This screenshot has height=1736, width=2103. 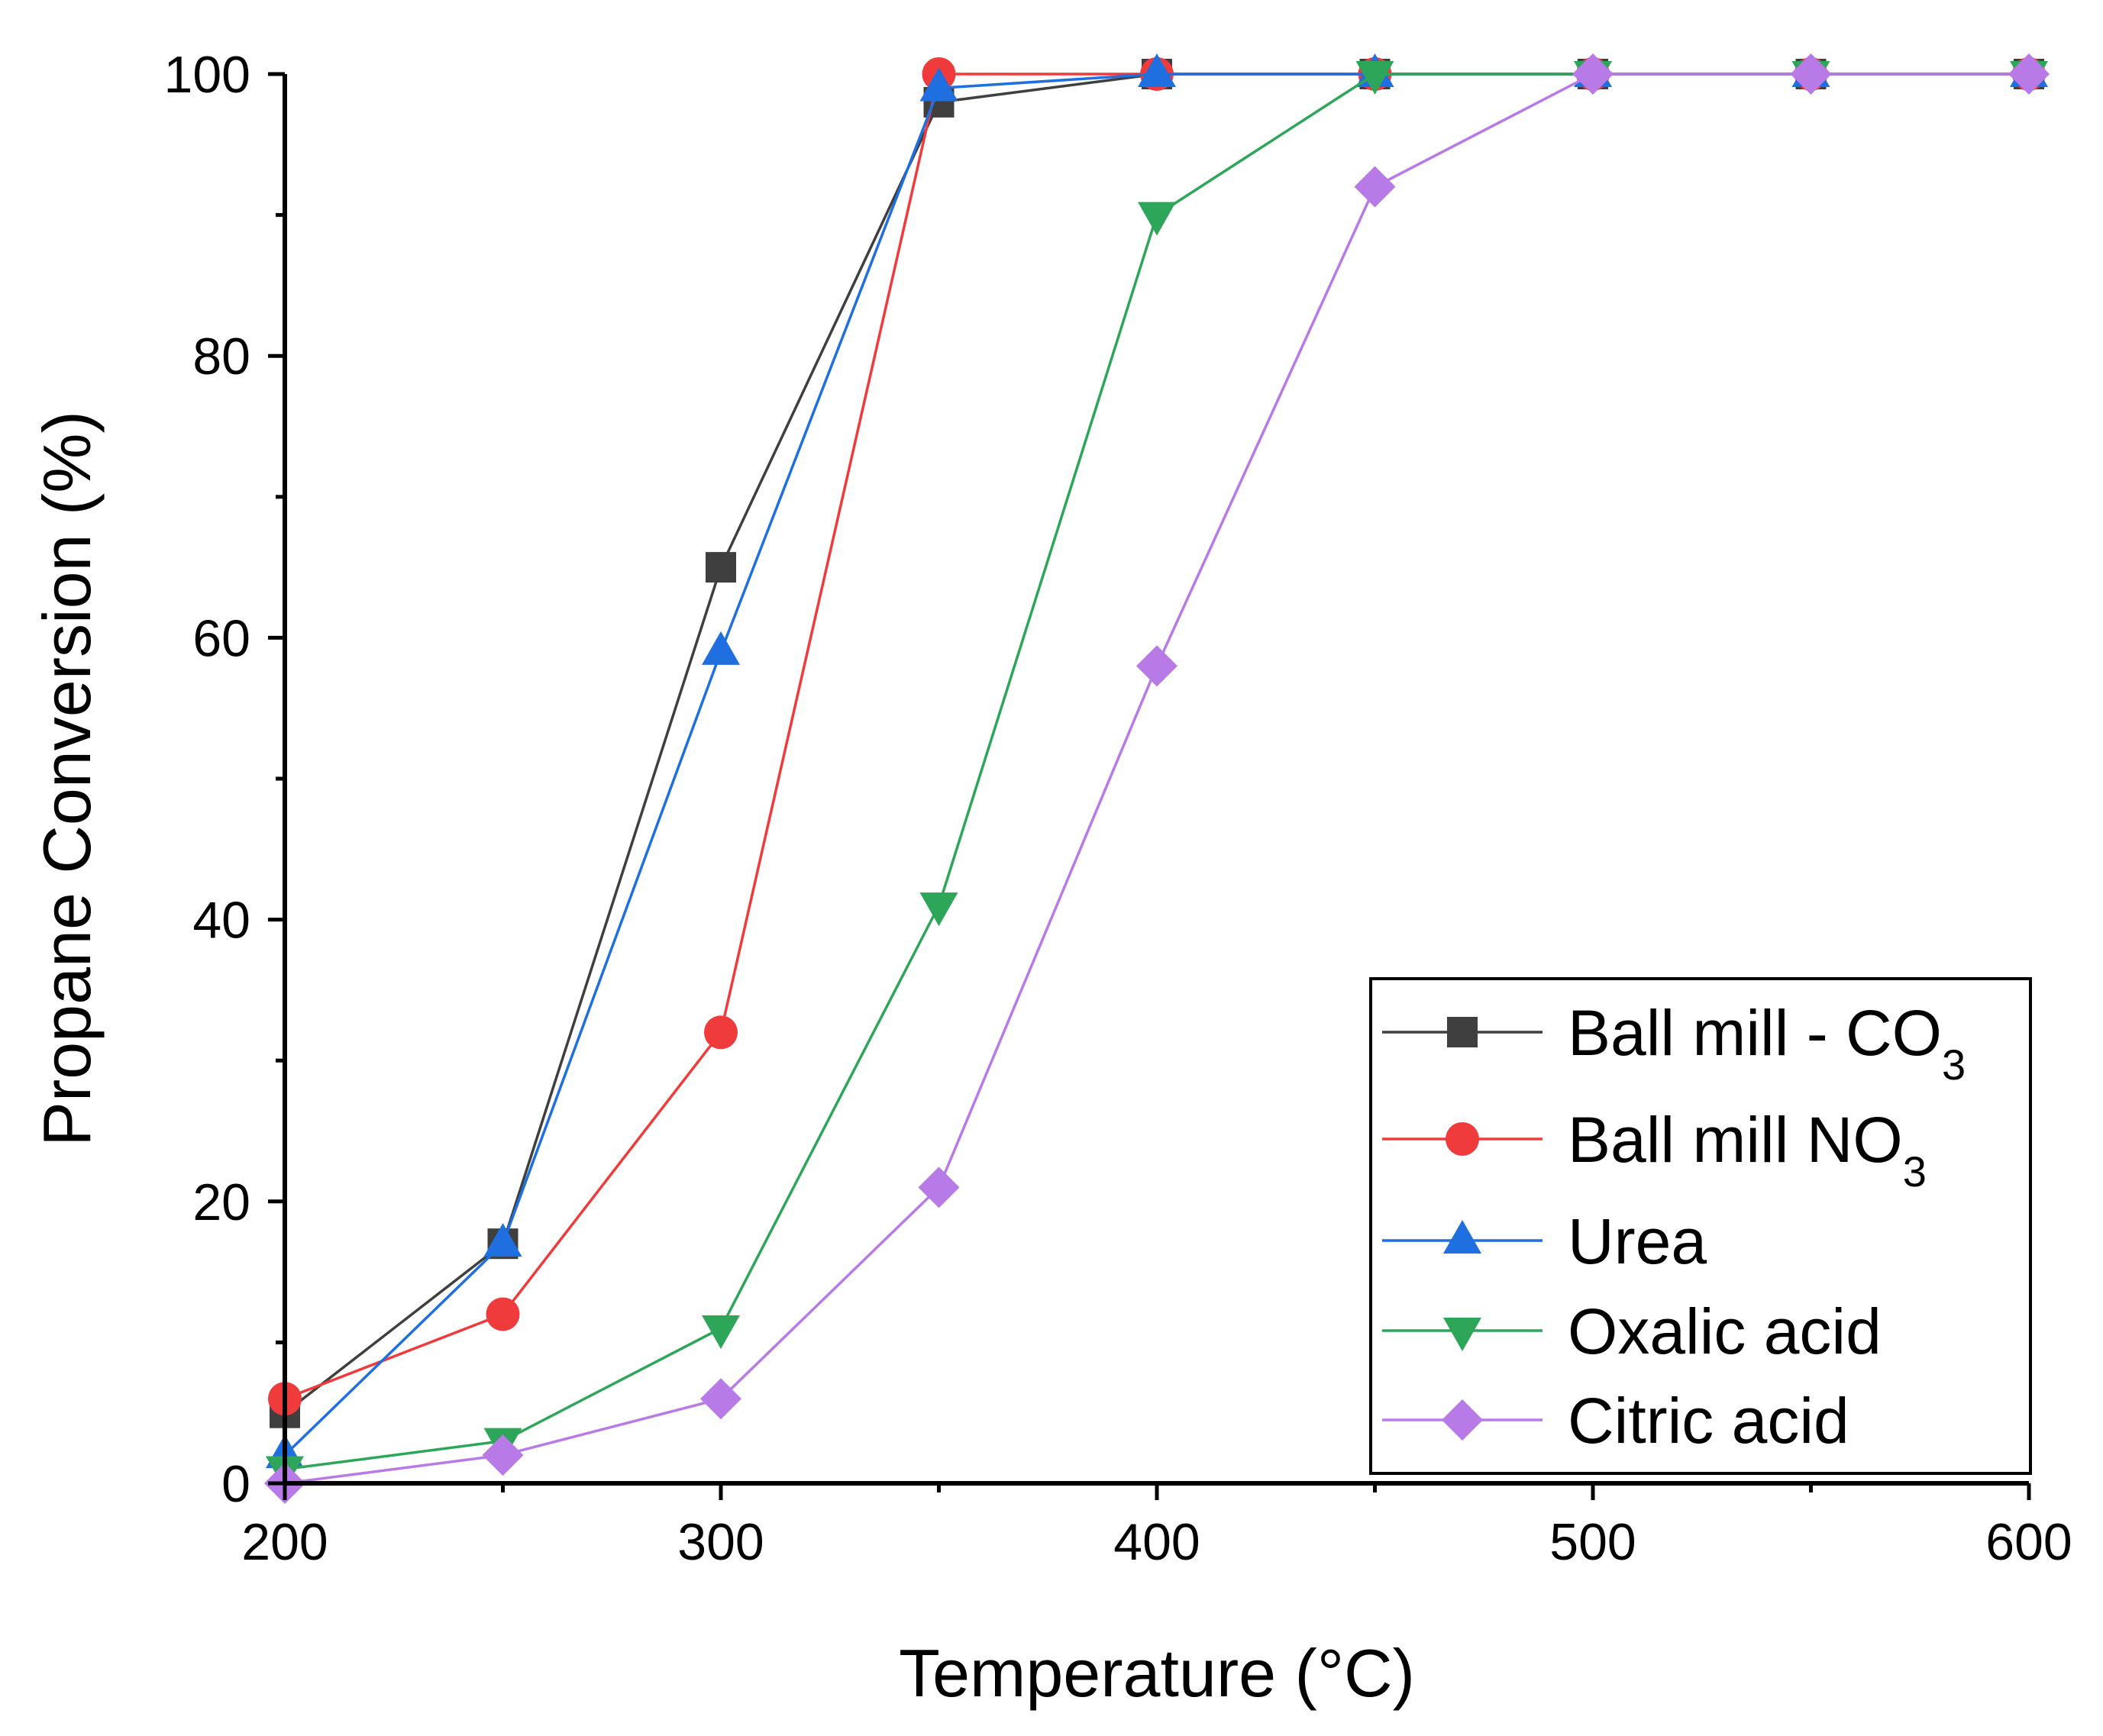 I want to click on legend-label: Ball mill - CO3, so click(x=1767, y=1043).